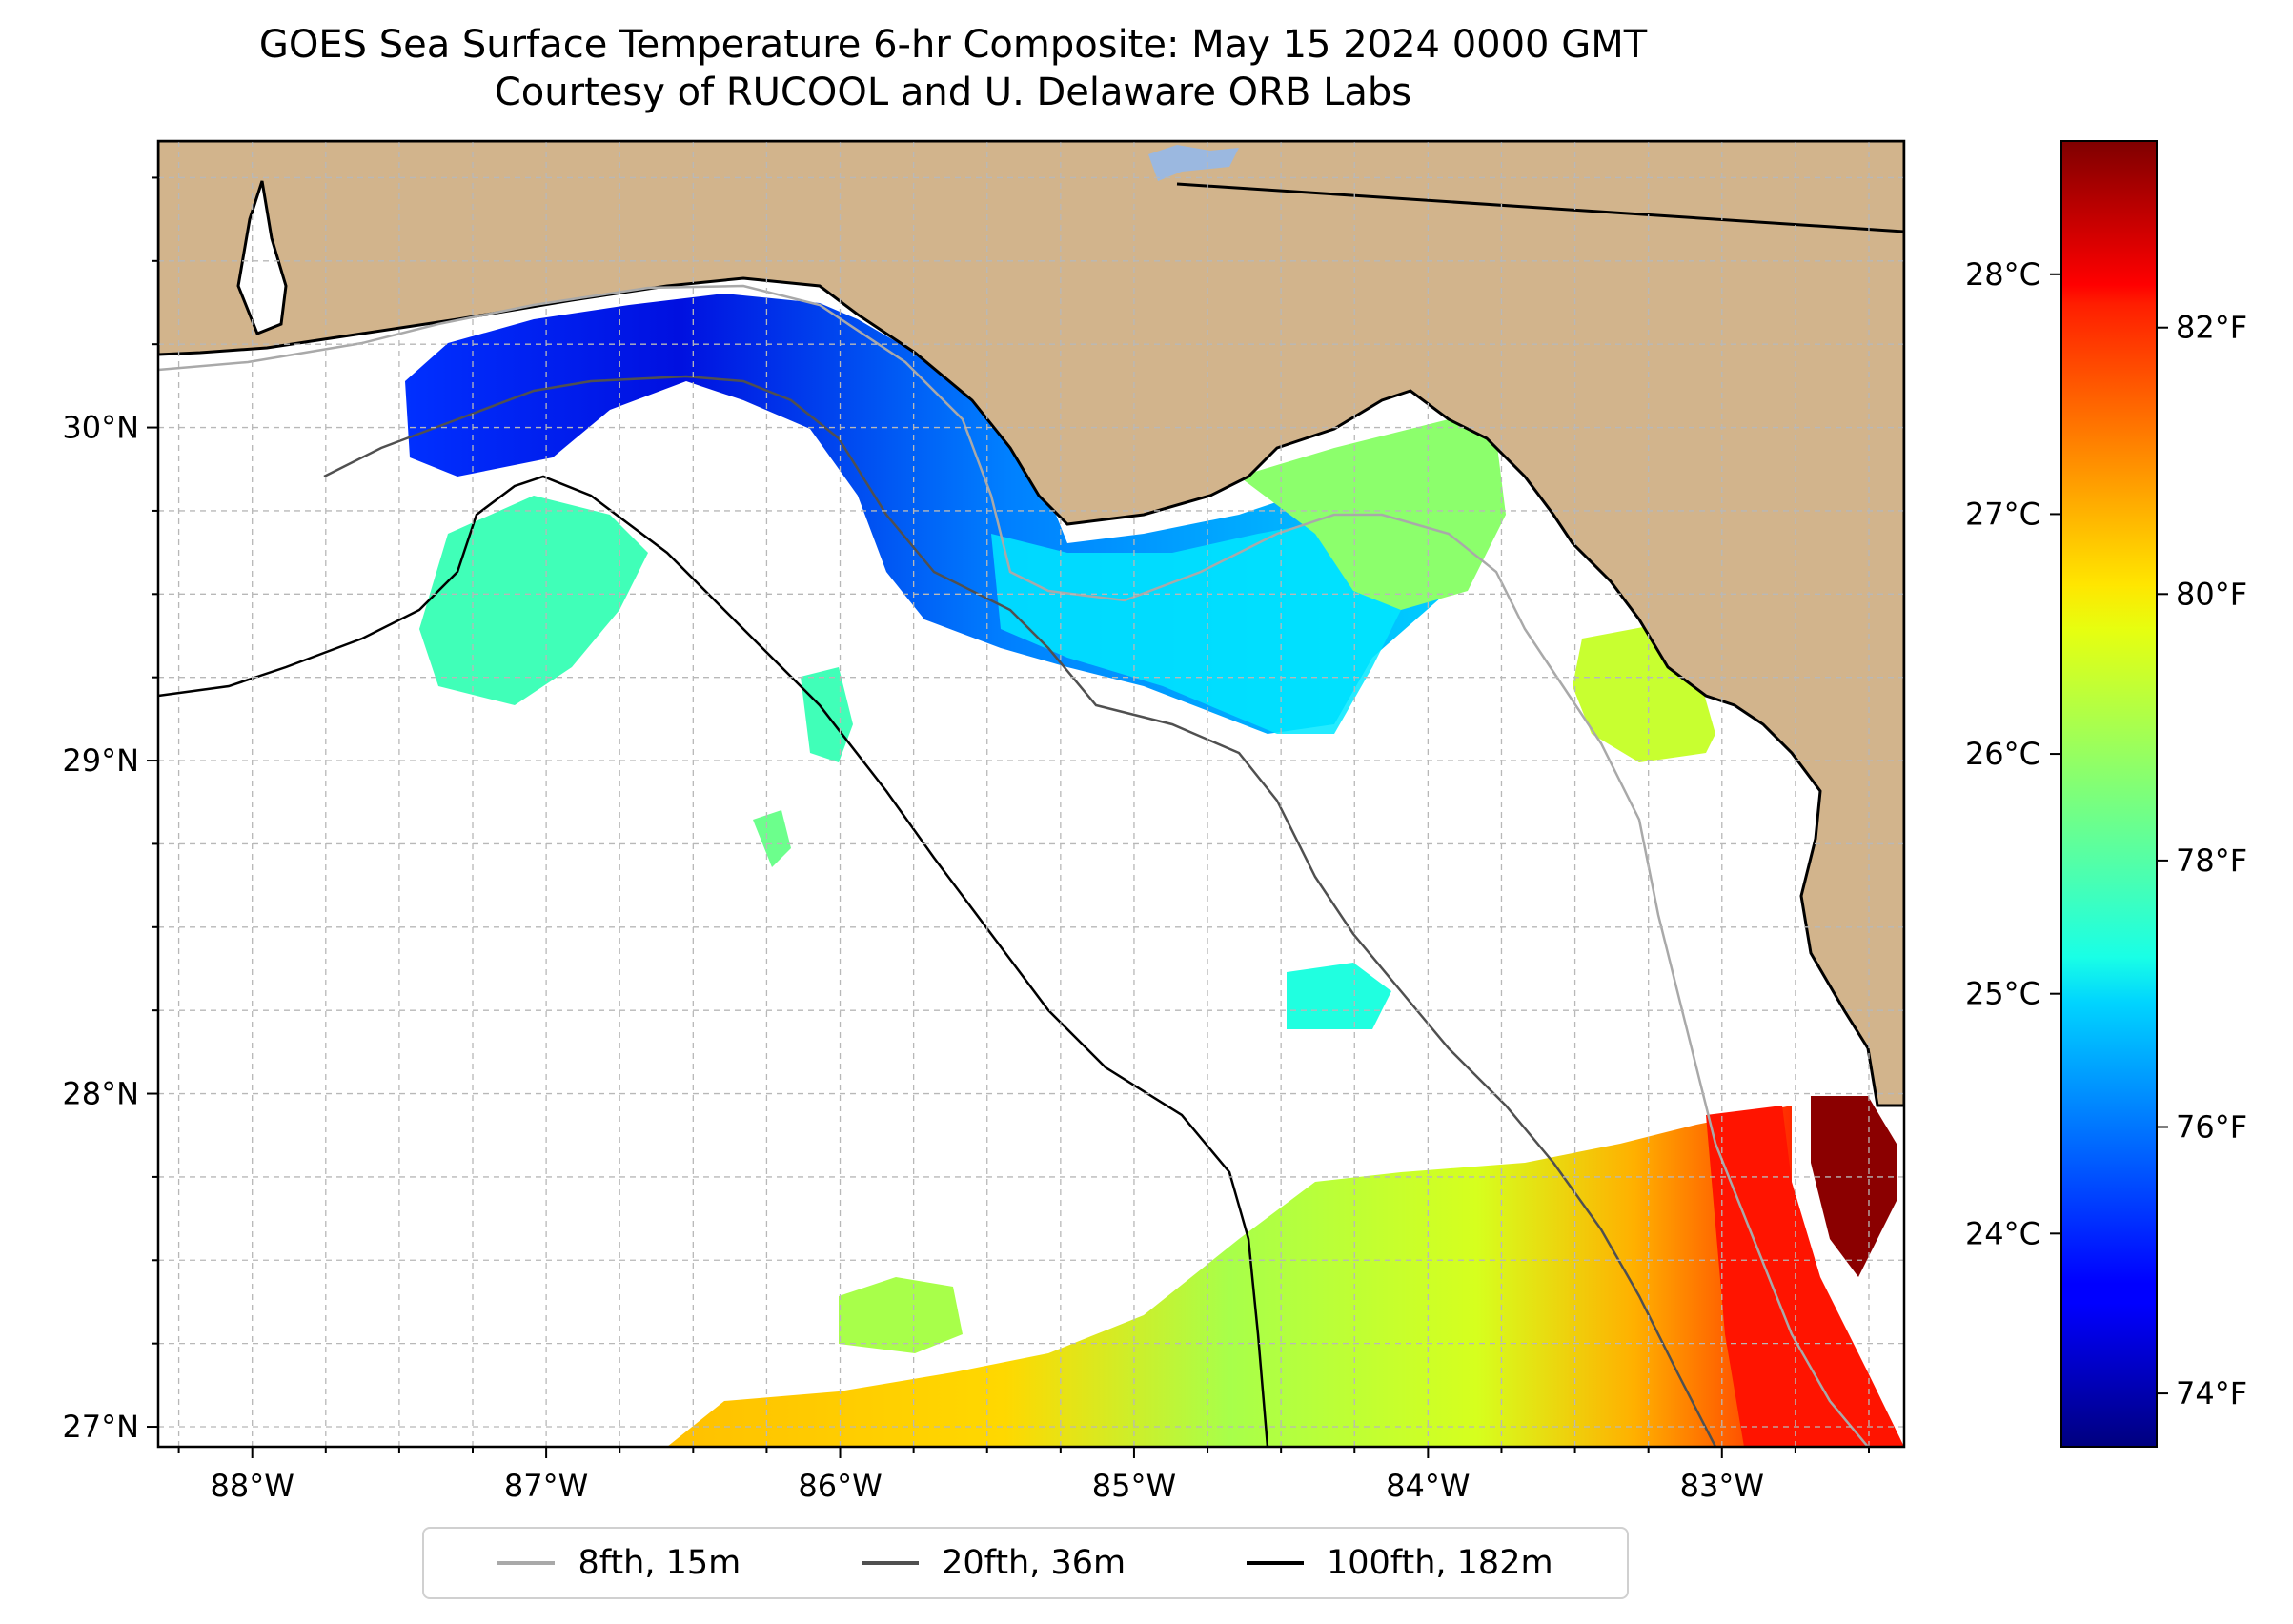 The width and height of the screenshot is (2293, 1624). Describe the element at coordinates (2212, 1393) in the screenshot. I see `colorbar-f-label: 74°F` at that location.